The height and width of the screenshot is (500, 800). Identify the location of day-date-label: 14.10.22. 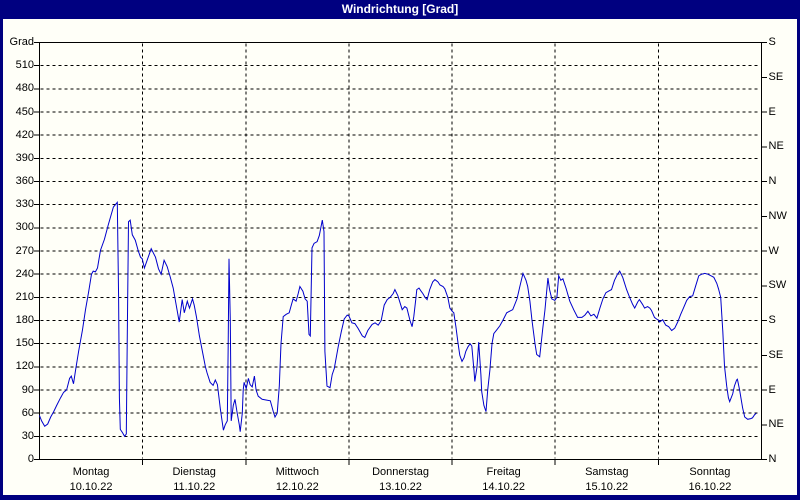
(504, 487).